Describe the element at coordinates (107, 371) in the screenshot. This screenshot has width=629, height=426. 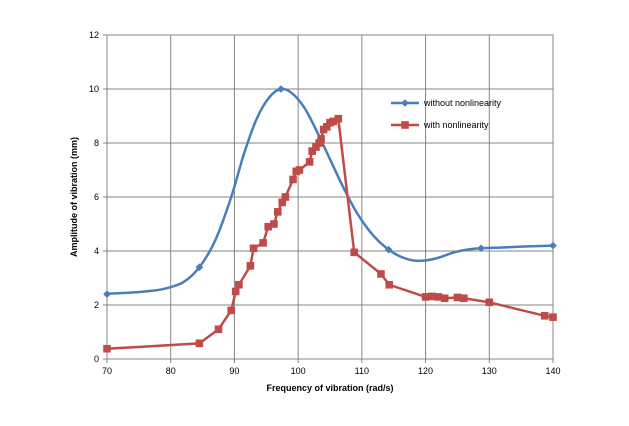
I see `x-tick-label: 70` at that location.